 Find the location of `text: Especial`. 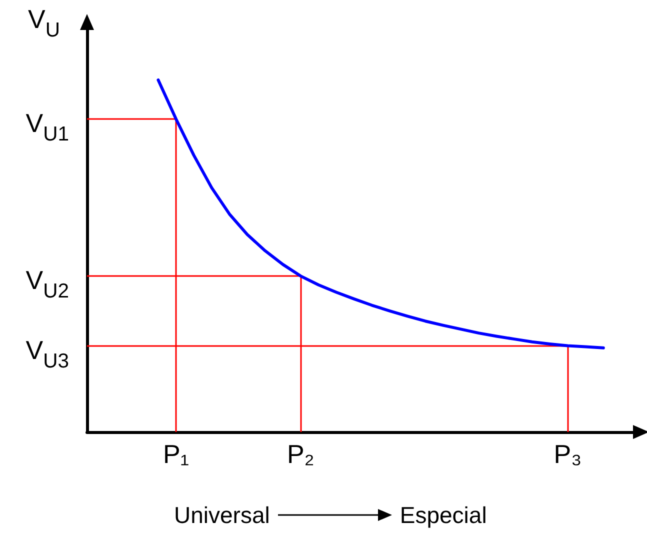

text: Especial is located at coordinates (443, 515).